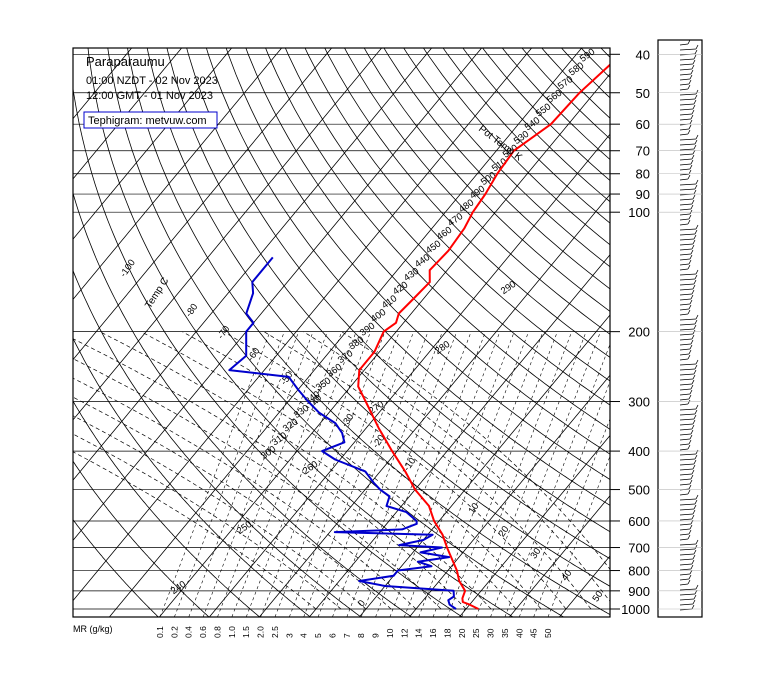 The height and width of the screenshot is (690, 760). I want to click on temp-axis-label: Temp C, so click(157, 293).